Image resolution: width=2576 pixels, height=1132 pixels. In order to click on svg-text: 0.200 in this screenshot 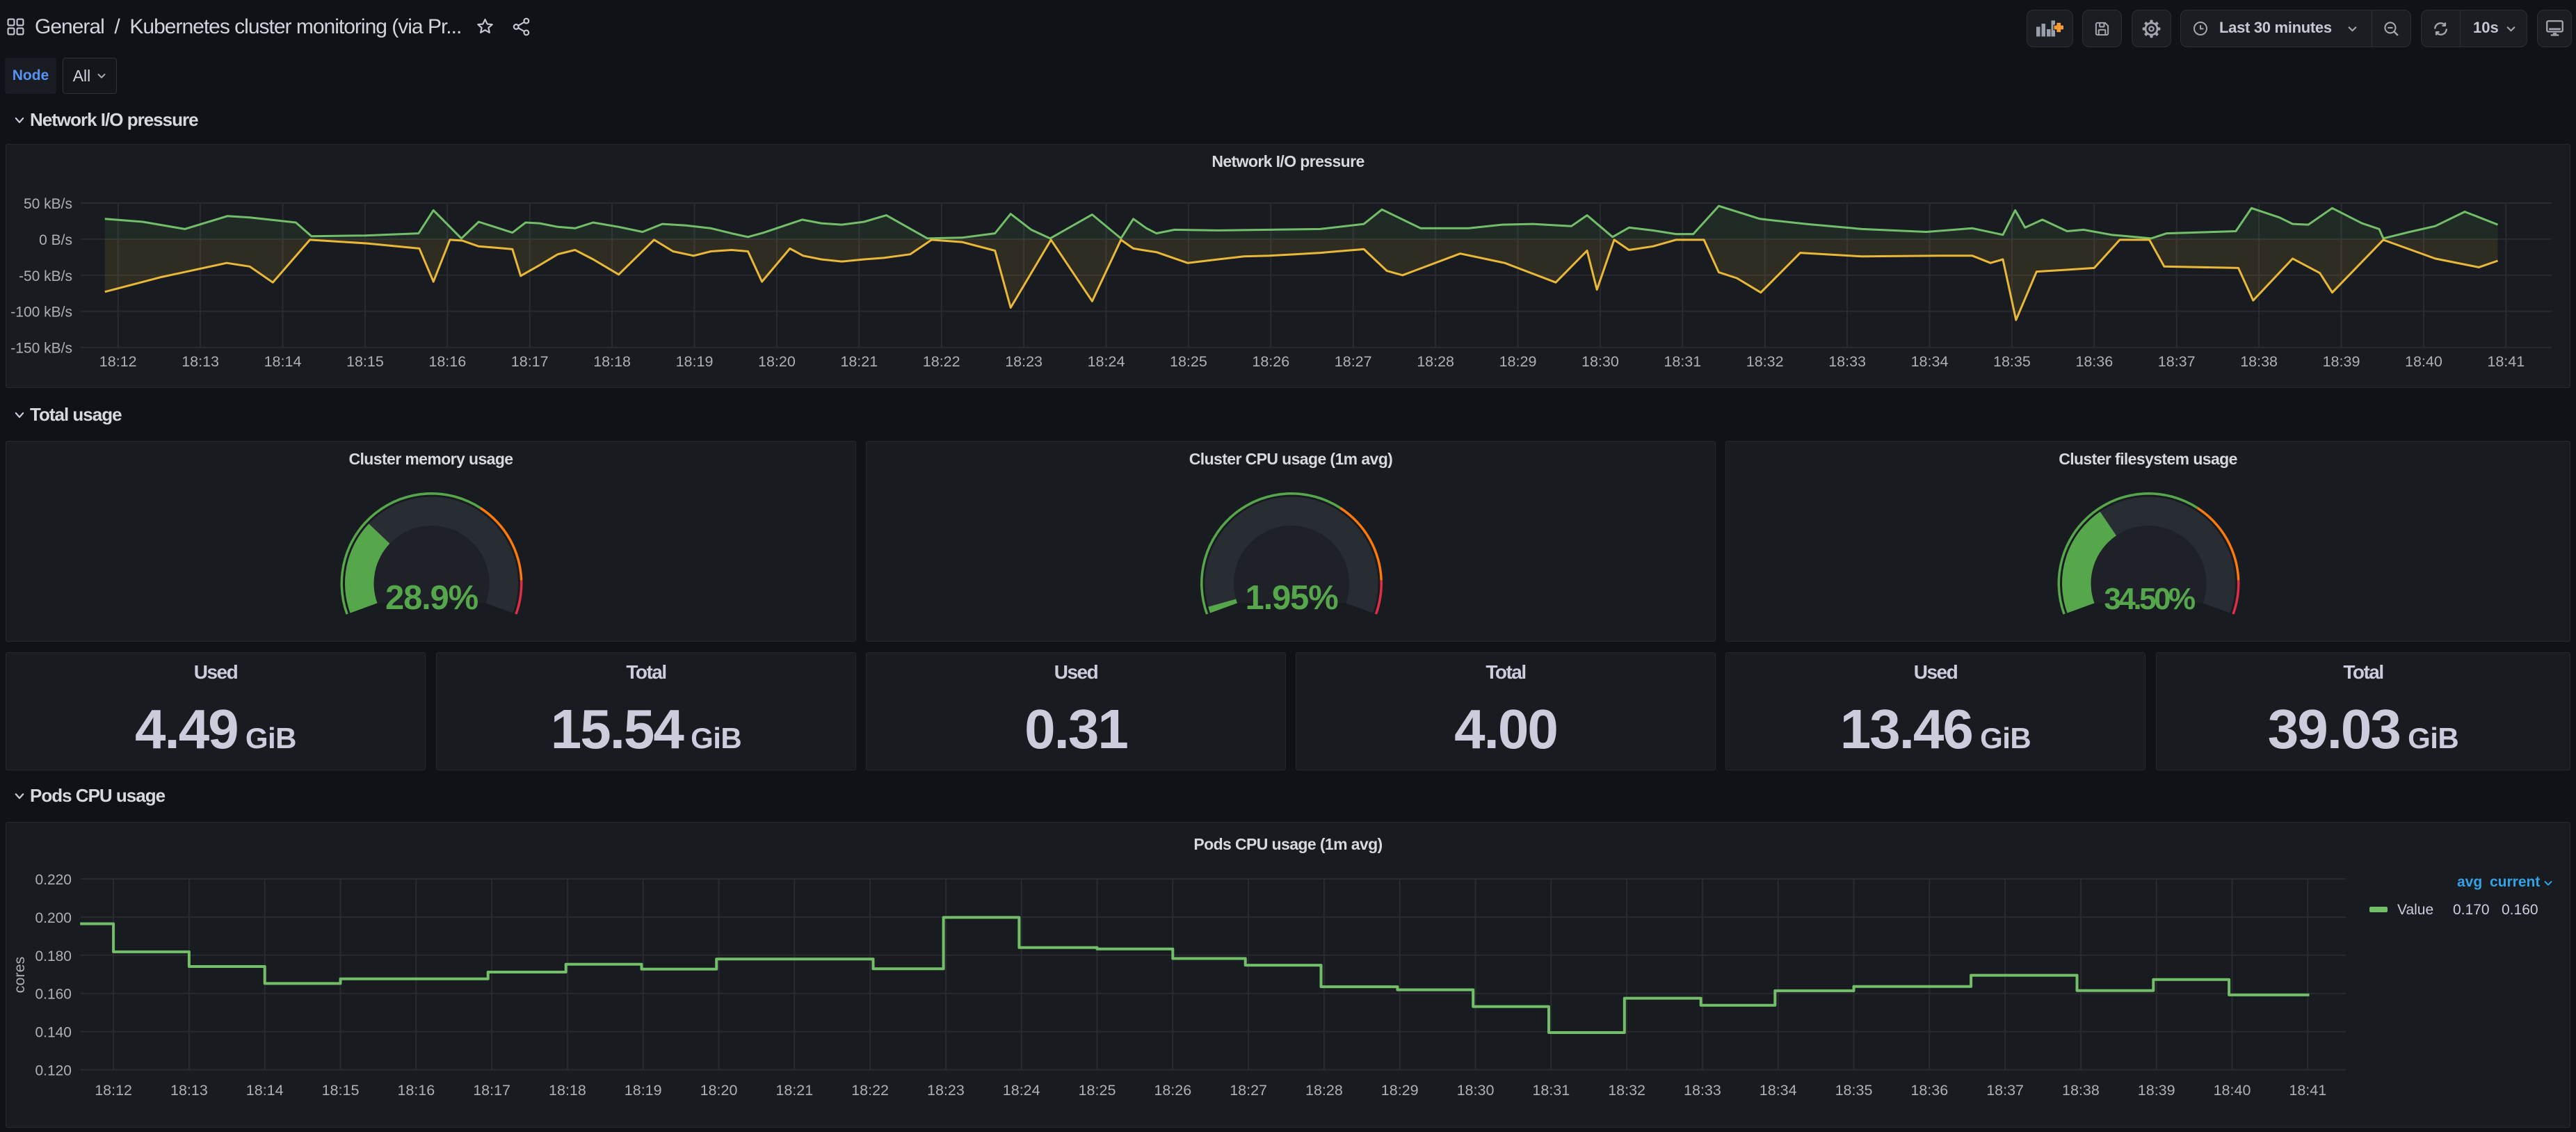, I will do `click(54, 918)`.